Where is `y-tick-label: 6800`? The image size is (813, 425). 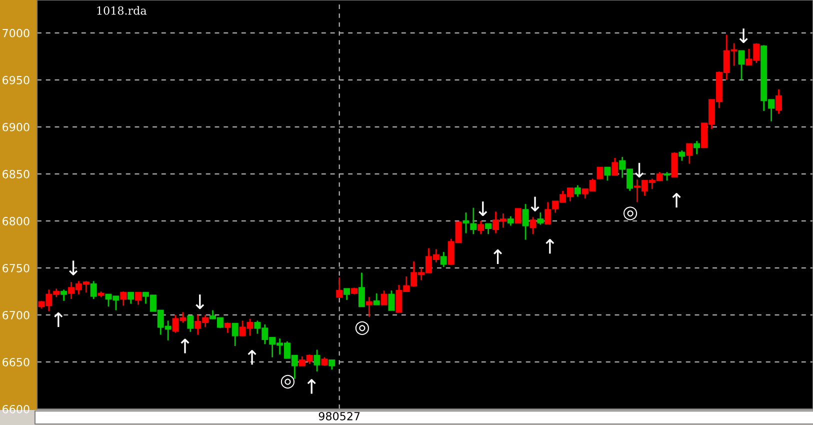
y-tick-label: 6800 is located at coordinates (16, 221).